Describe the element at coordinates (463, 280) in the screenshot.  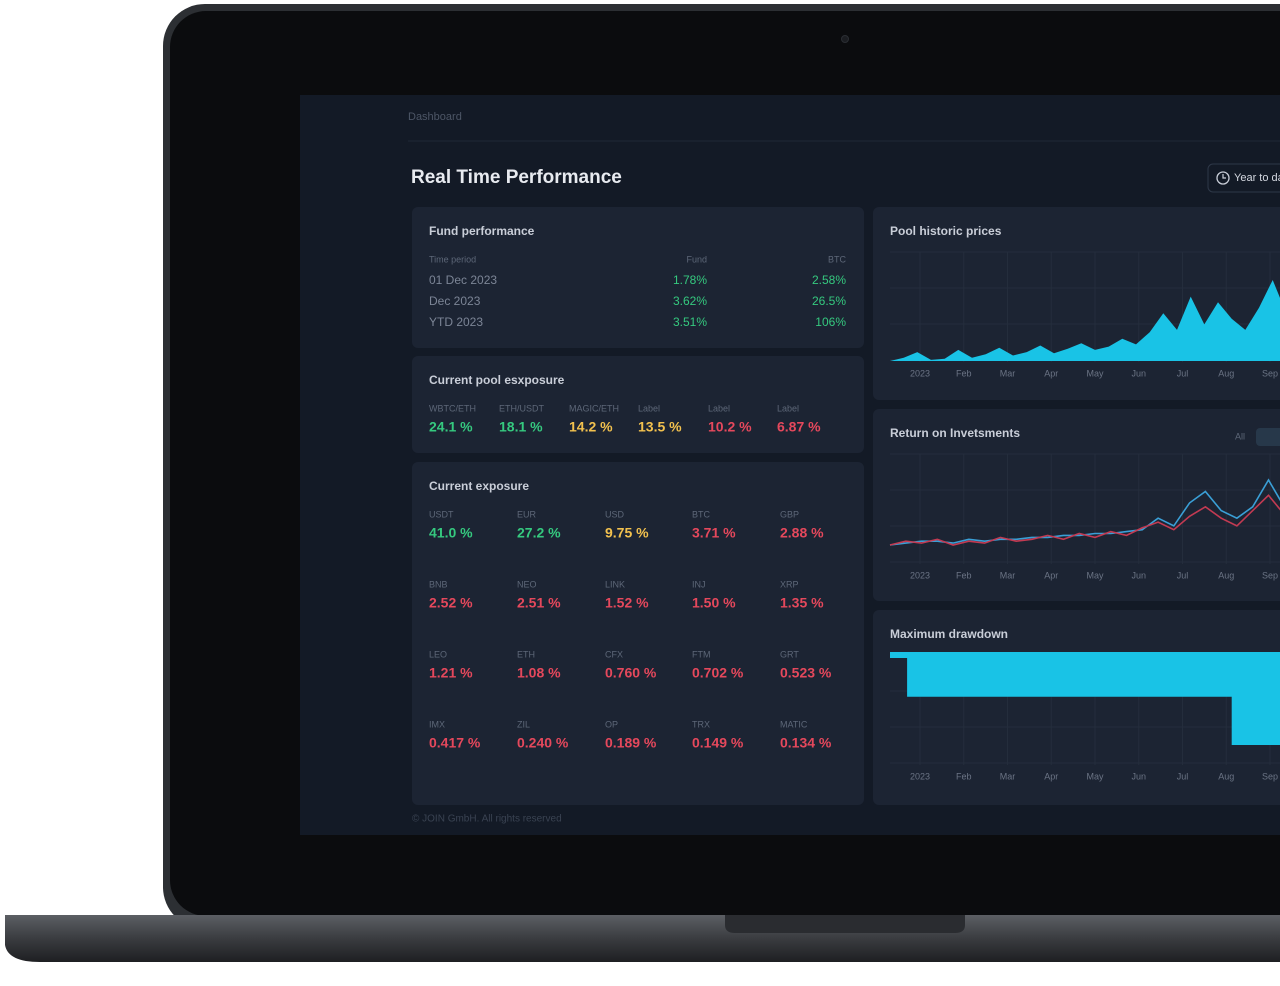
I see `table-cell: 01 Dec 2023` at that location.